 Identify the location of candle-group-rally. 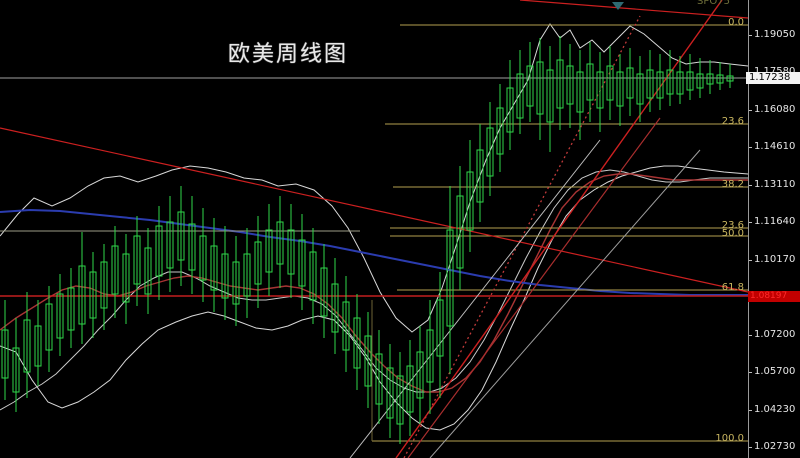
(505, 205).